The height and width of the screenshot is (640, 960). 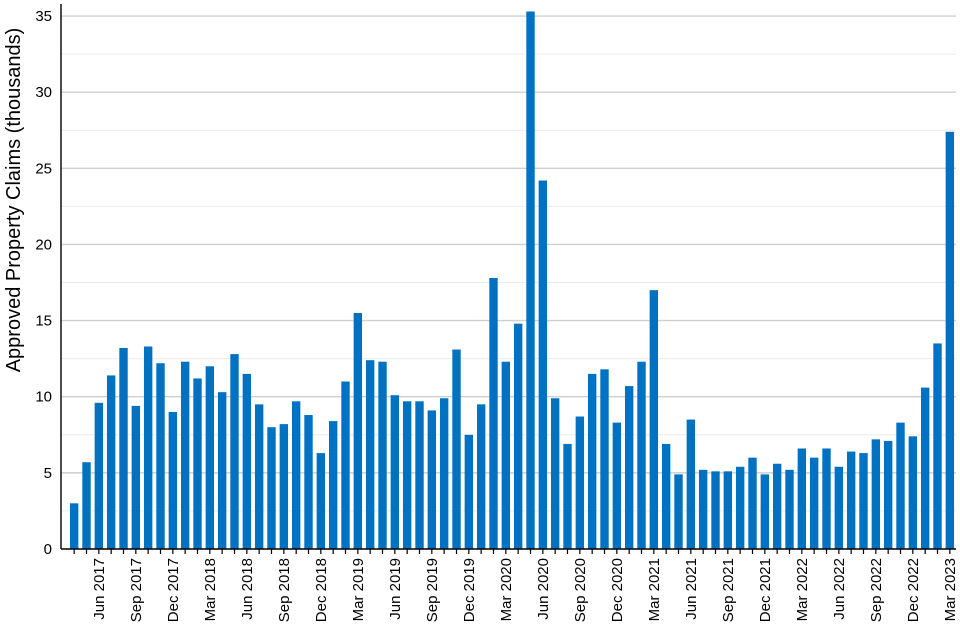 What do you see at coordinates (43, 168) in the screenshot?
I see `y-tick-label: 25` at bounding box center [43, 168].